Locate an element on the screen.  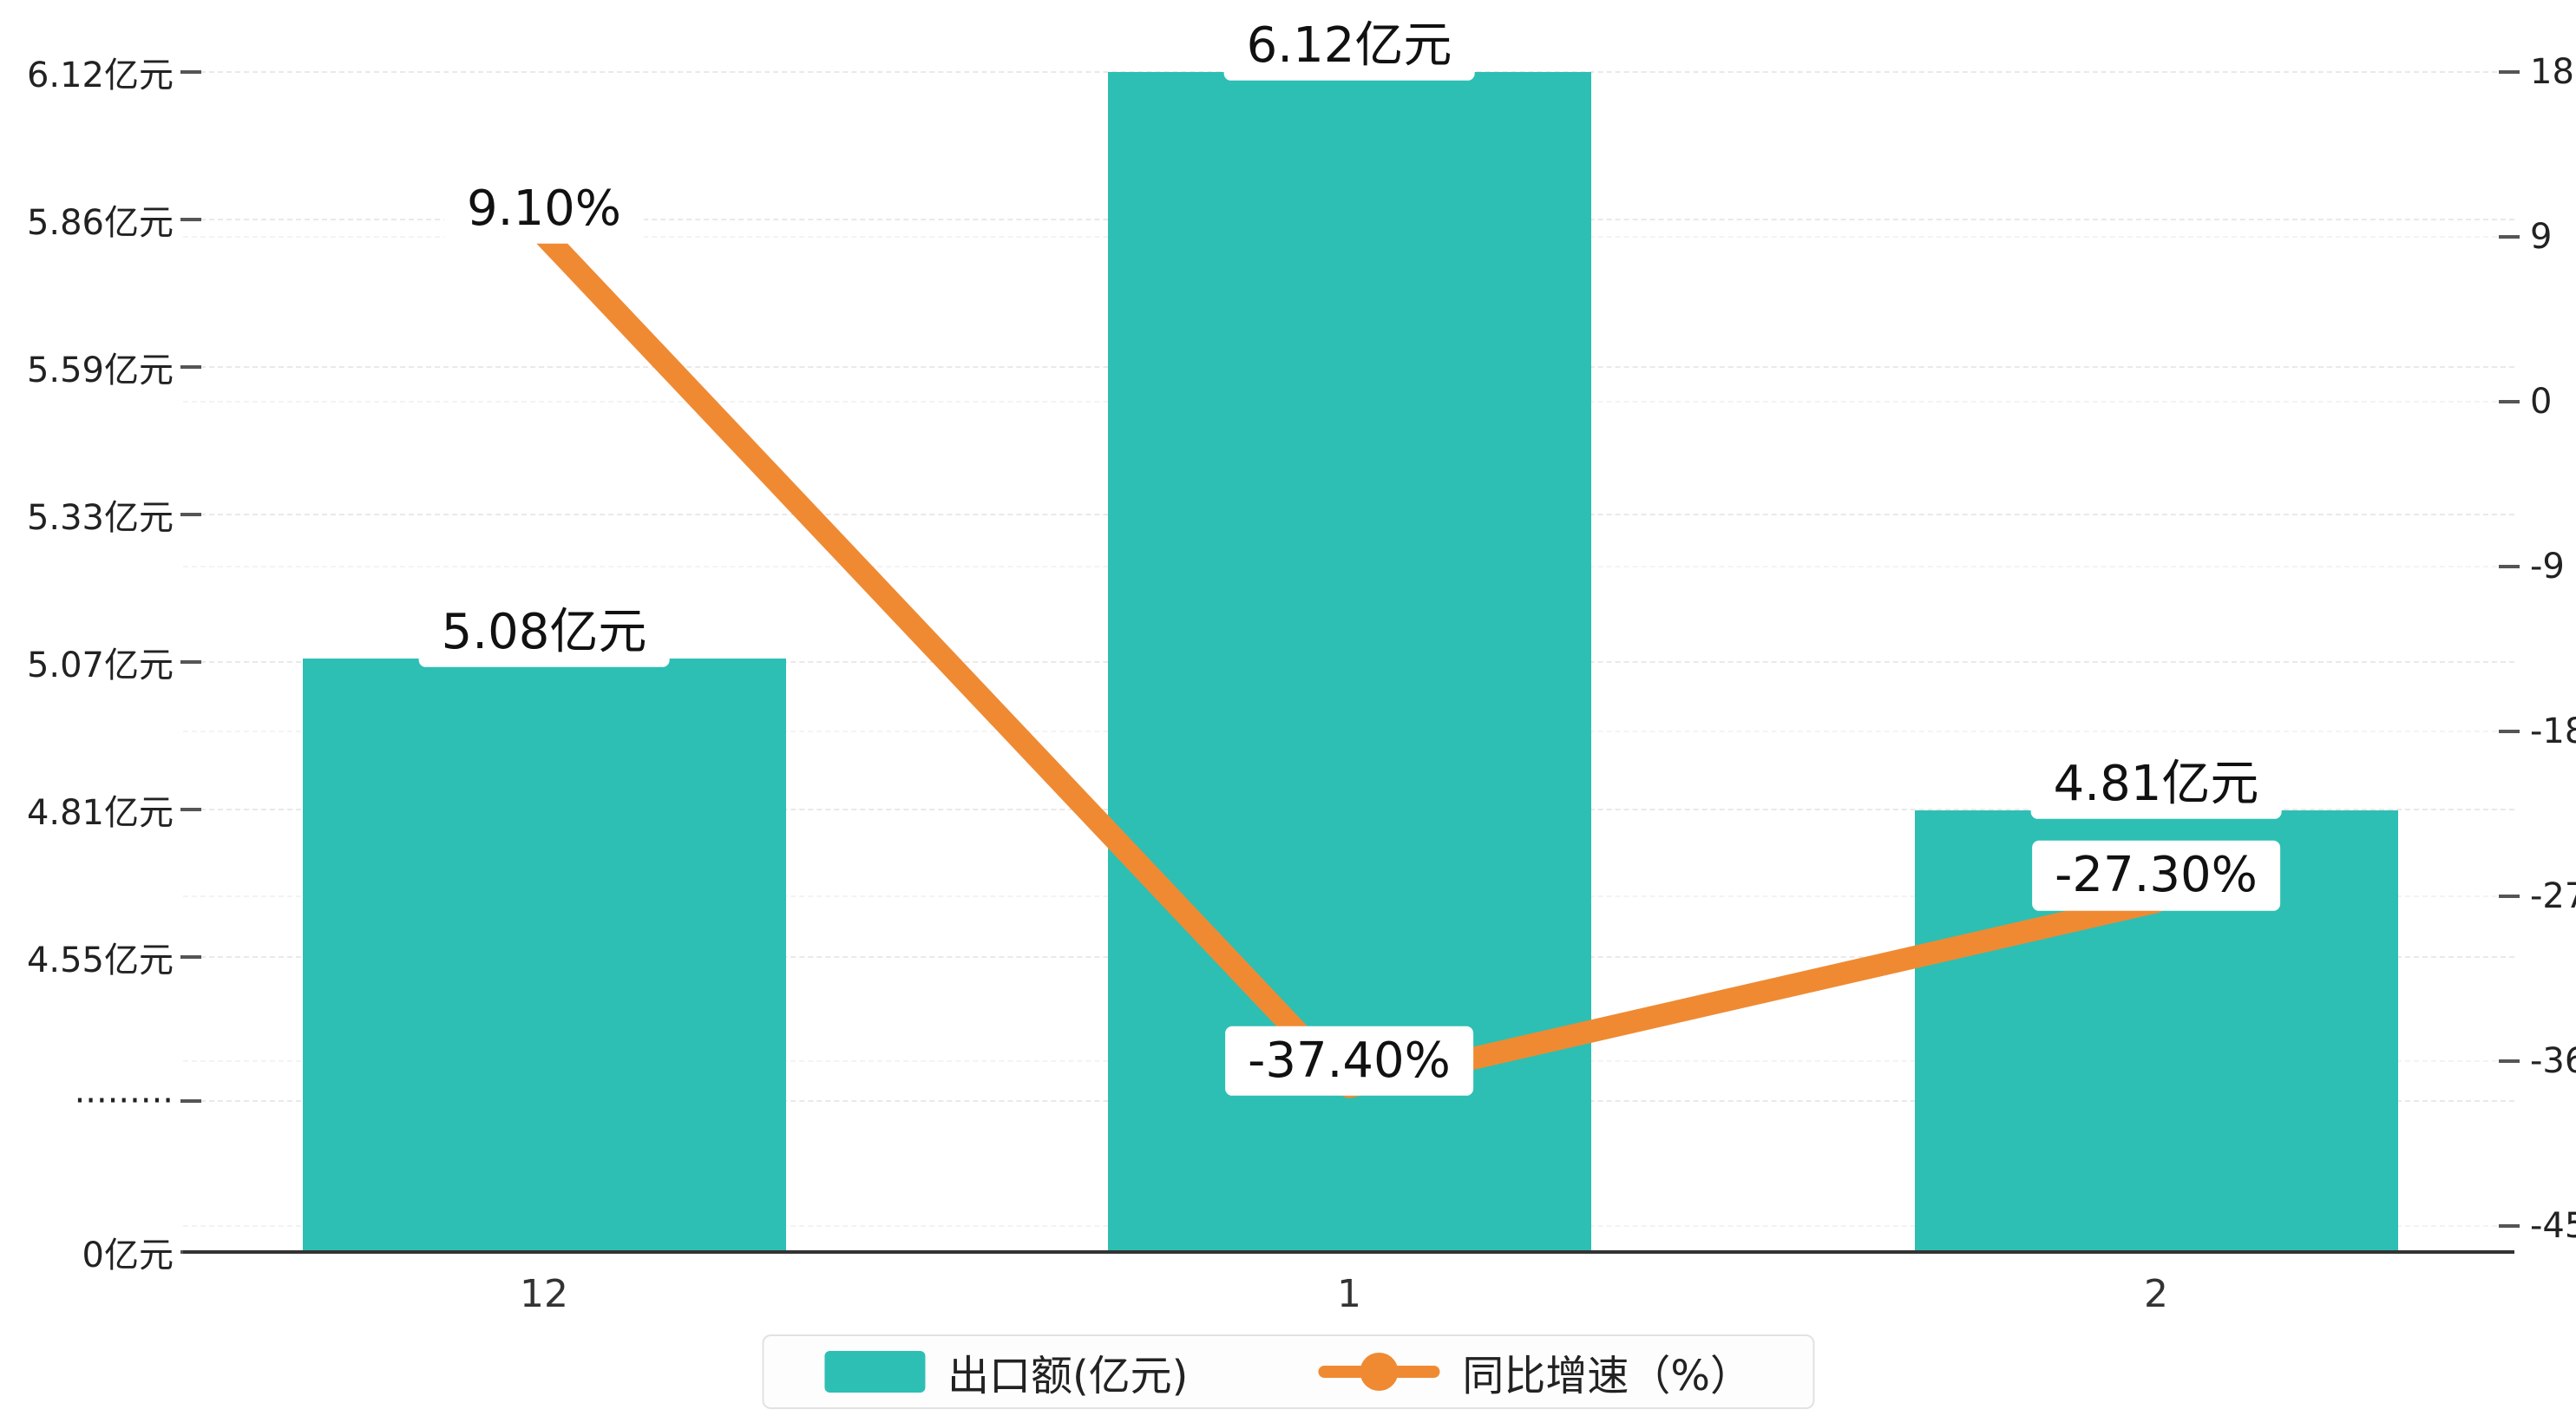
left-axis-tick-label: ········· is located at coordinates (124, 1101).